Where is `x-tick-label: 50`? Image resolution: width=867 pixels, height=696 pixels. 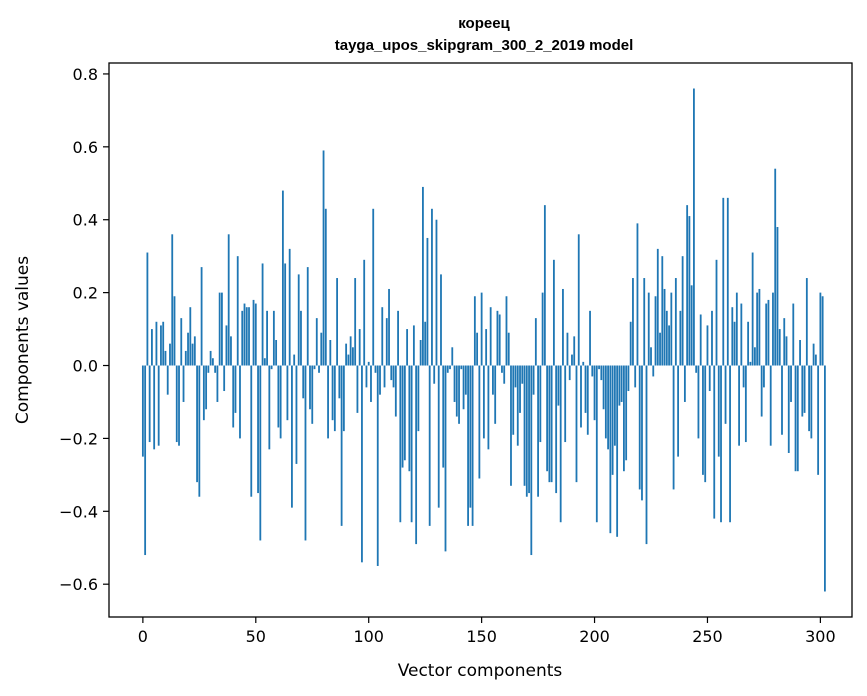 x-tick-label: 50 is located at coordinates (256, 636).